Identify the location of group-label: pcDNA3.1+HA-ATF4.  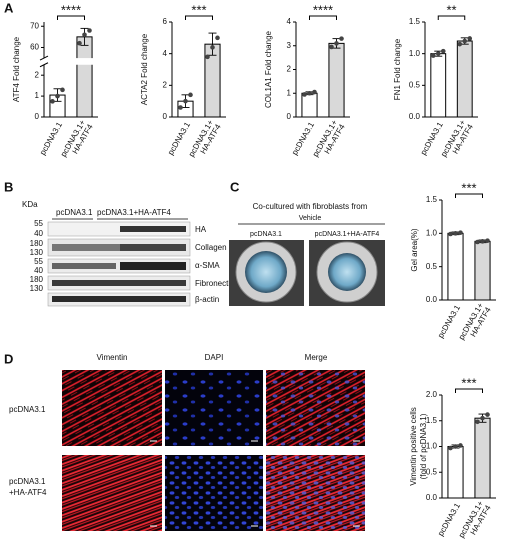
(134, 212).